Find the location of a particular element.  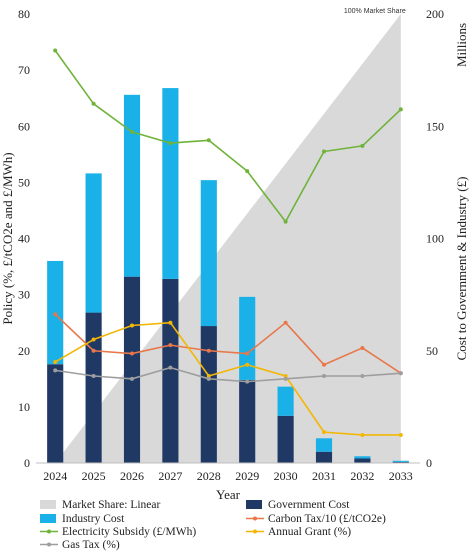

legend-label-government-cost: Government Cost is located at coordinates (309, 505).